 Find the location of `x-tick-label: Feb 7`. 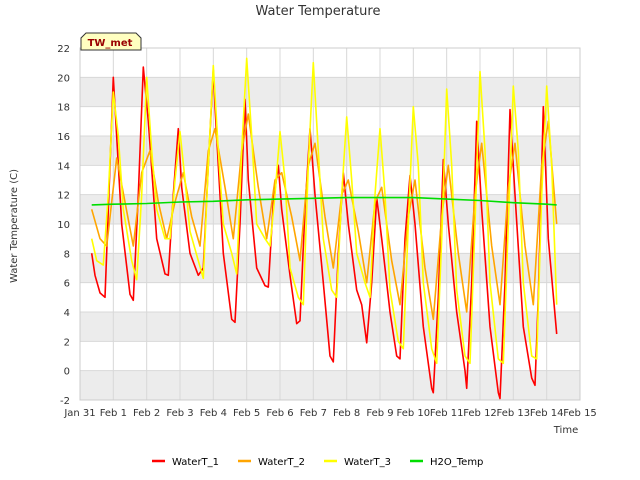

x-tick-label: Feb 7 is located at coordinates (313, 413).